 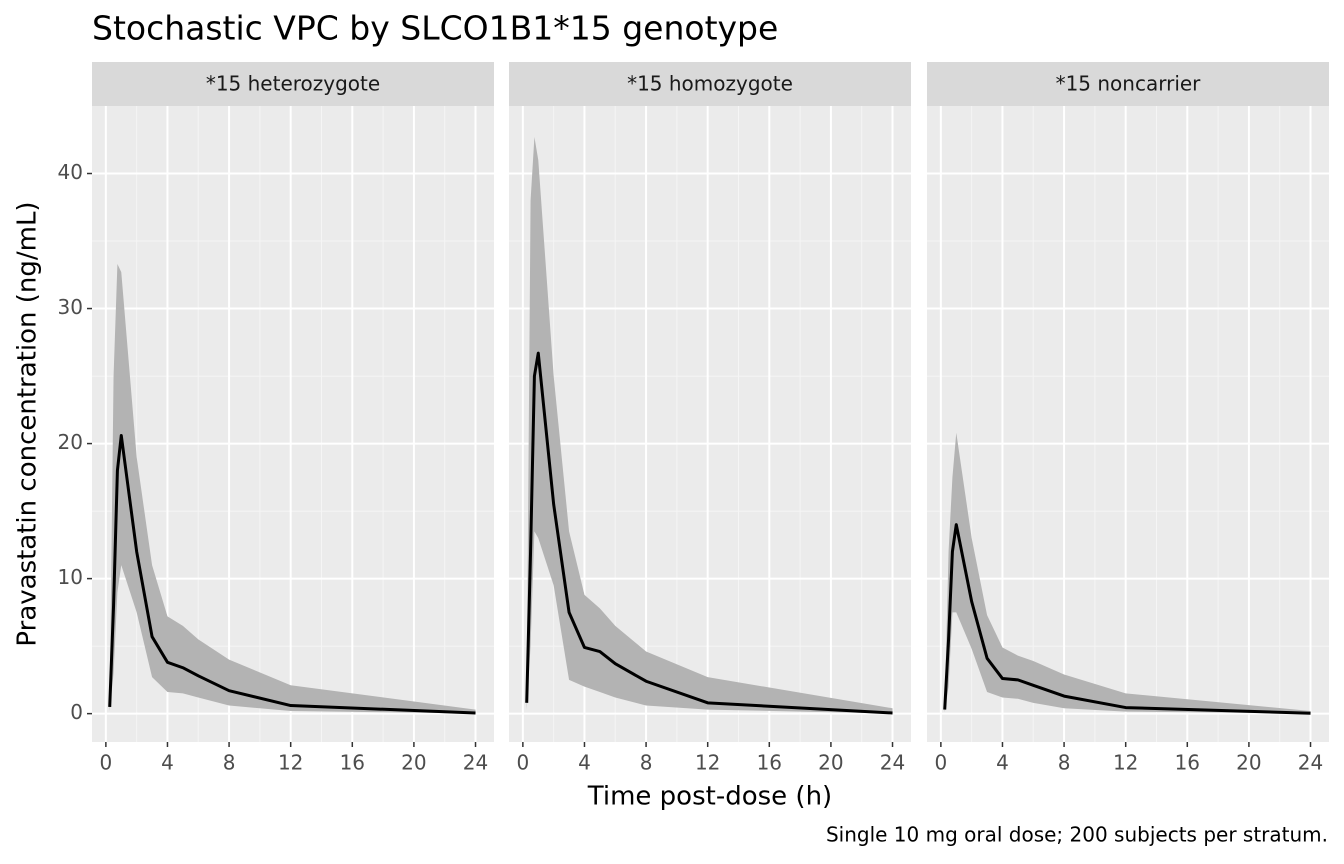 I want to click on strip-label: *15 homozygote, so click(x=710, y=84).